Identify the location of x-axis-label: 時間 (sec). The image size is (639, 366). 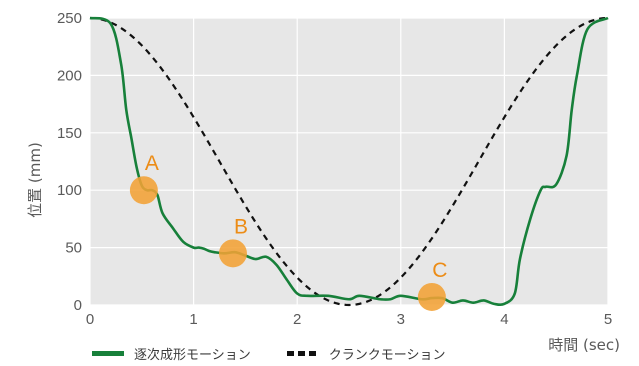
(584, 345).